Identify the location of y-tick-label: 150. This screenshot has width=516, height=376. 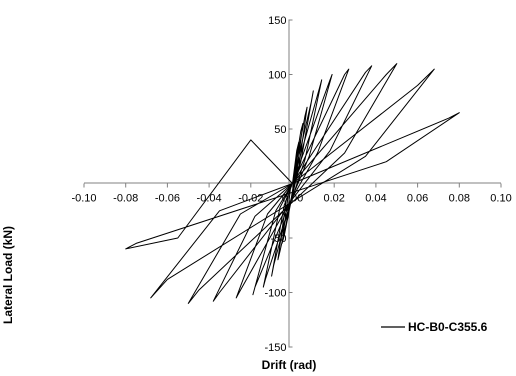
(277, 21).